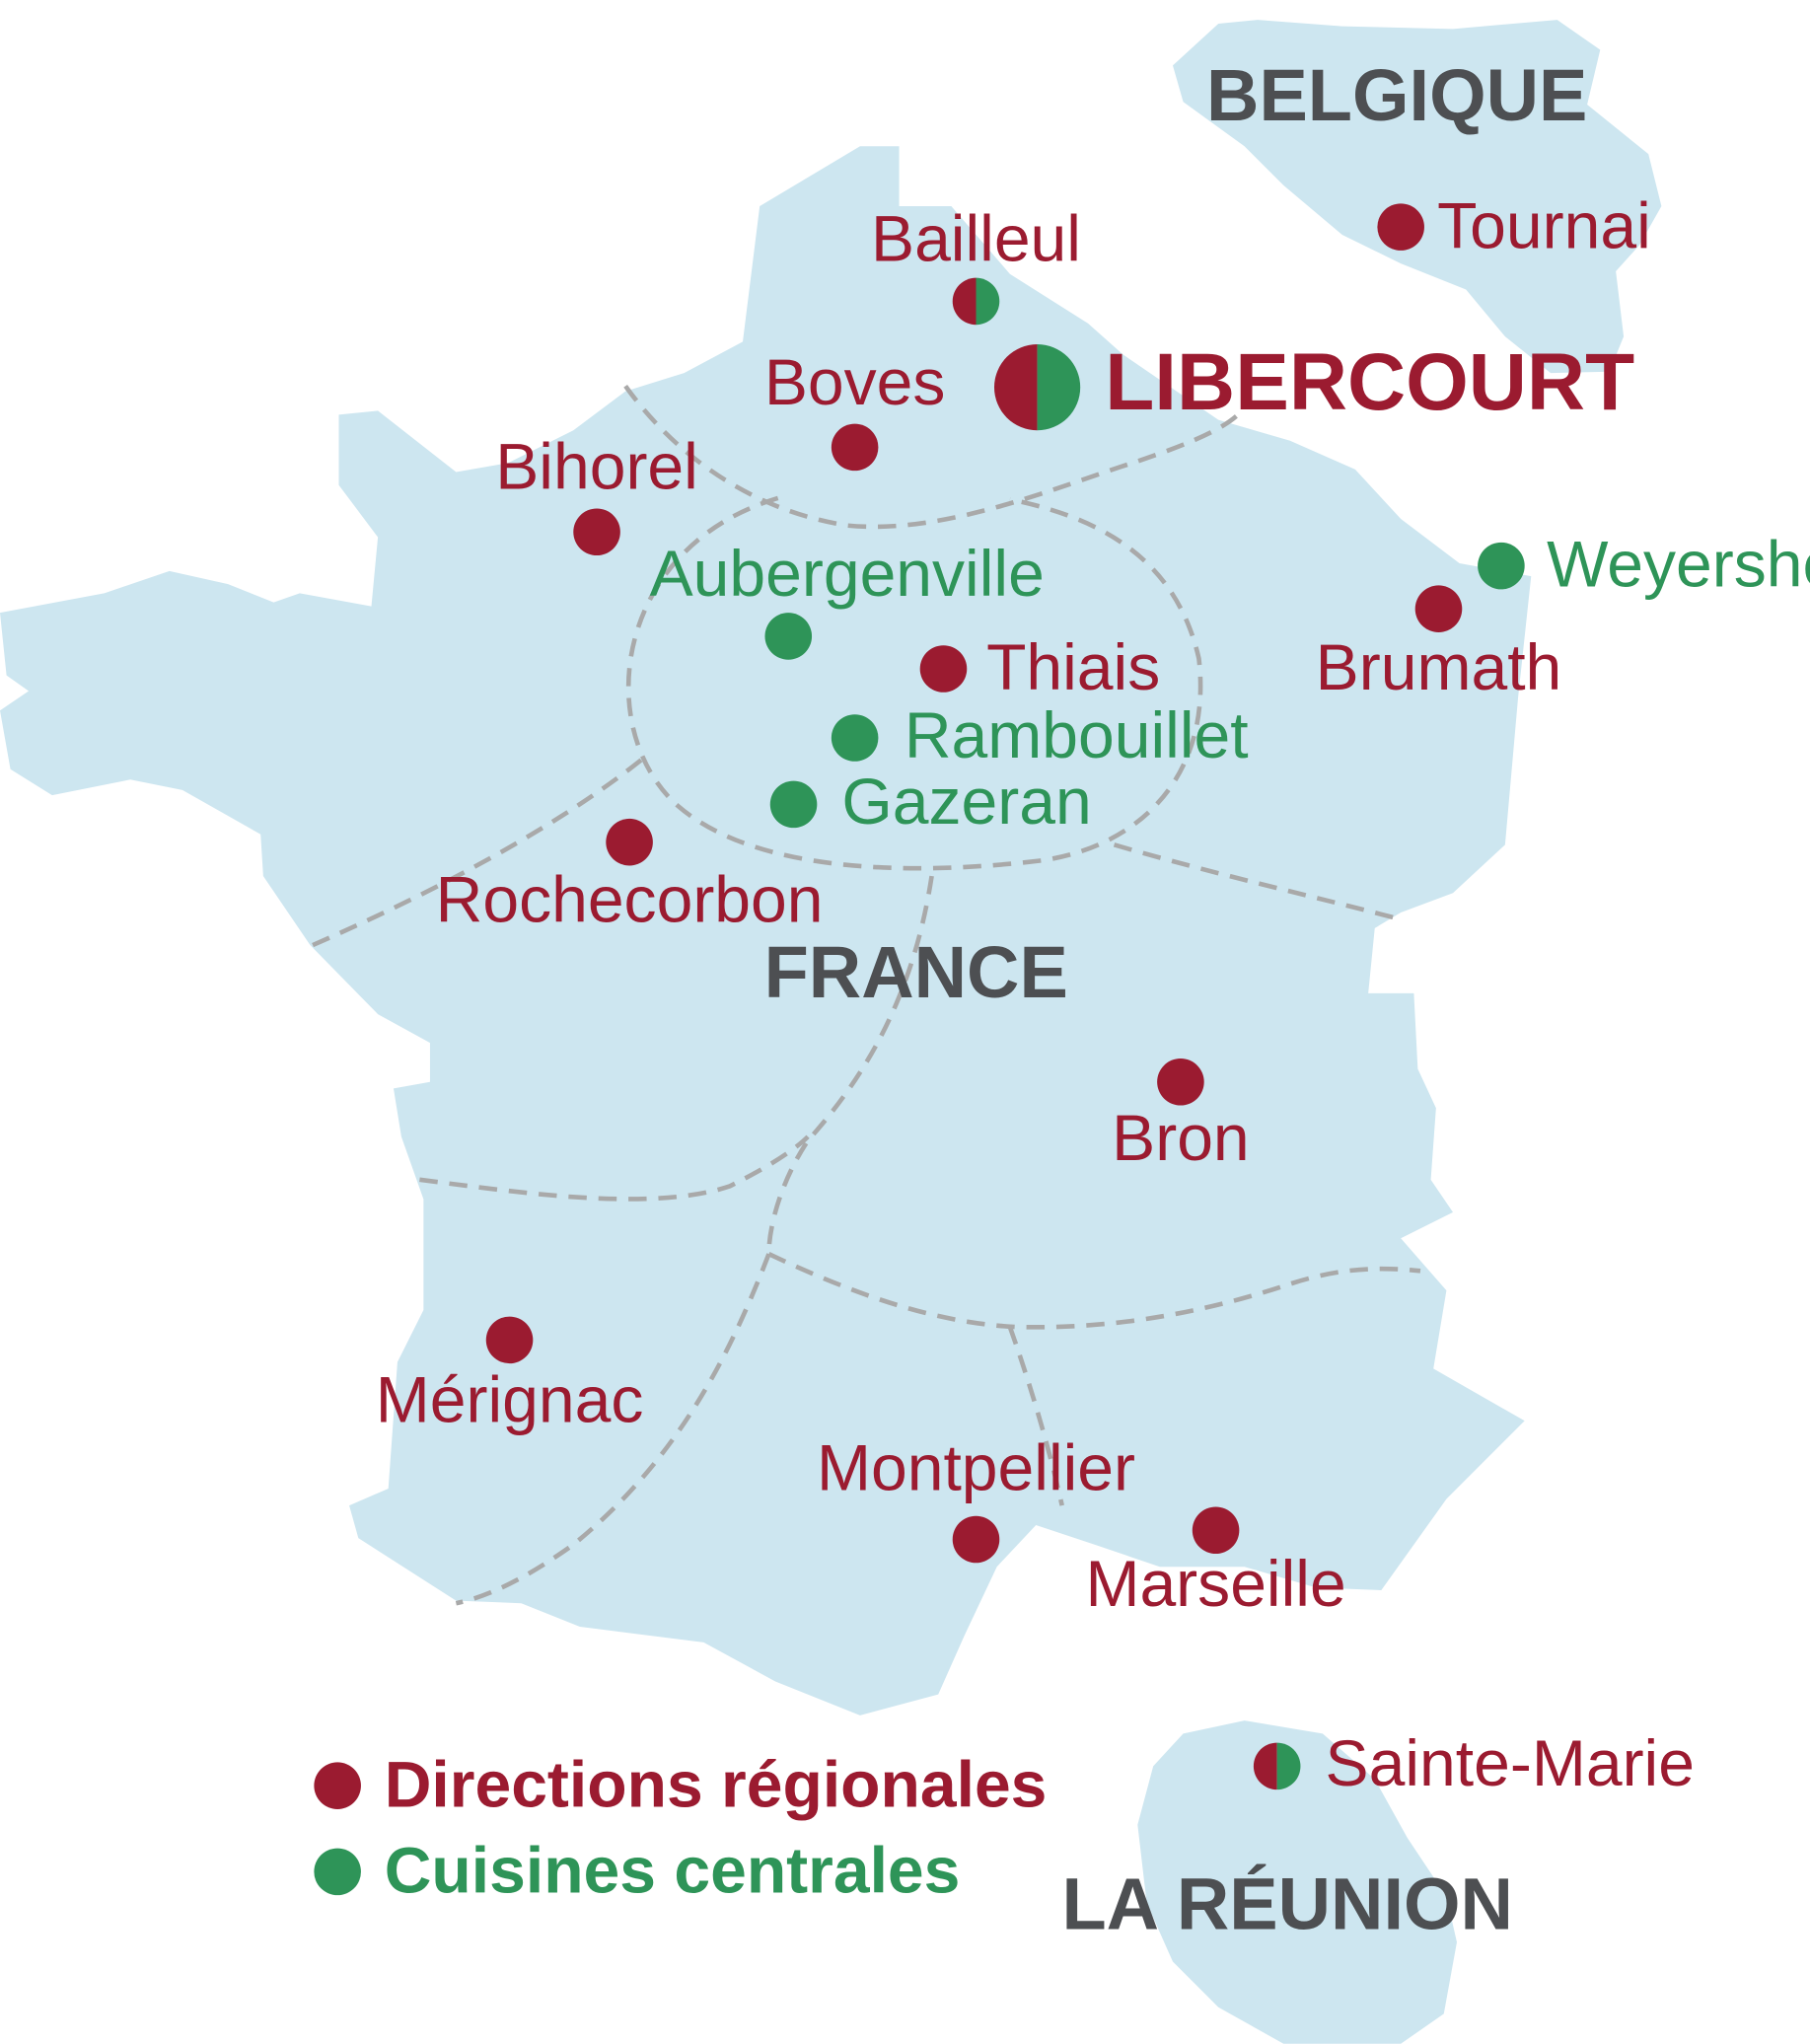 The image size is (1810, 2044). What do you see at coordinates (1439, 666) in the screenshot?
I see `site-label-brumath: Brumath` at bounding box center [1439, 666].